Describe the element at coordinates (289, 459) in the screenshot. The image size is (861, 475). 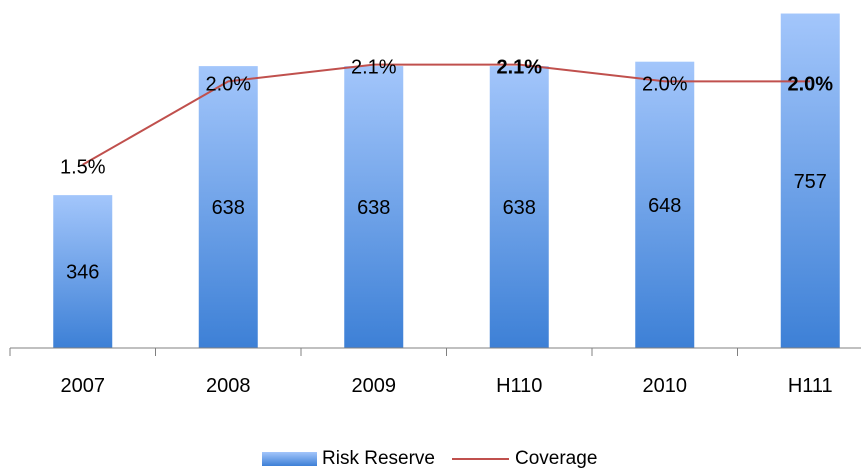
I see `legend-swatch-risk-reserve` at that location.